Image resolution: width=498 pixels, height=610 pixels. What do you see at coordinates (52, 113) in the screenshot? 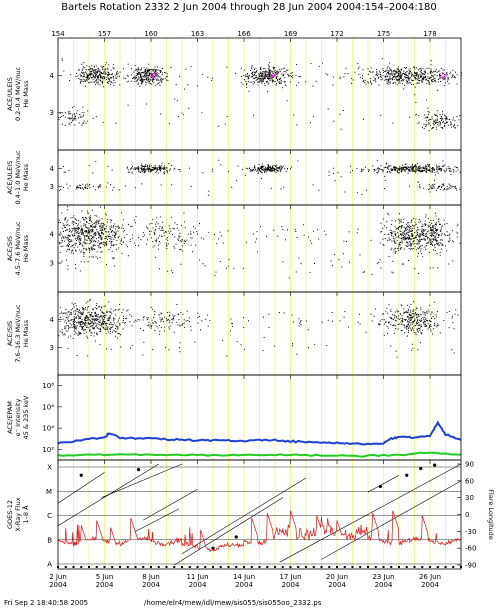
I see `ytick-label: 3` at bounding box center [52, 113].